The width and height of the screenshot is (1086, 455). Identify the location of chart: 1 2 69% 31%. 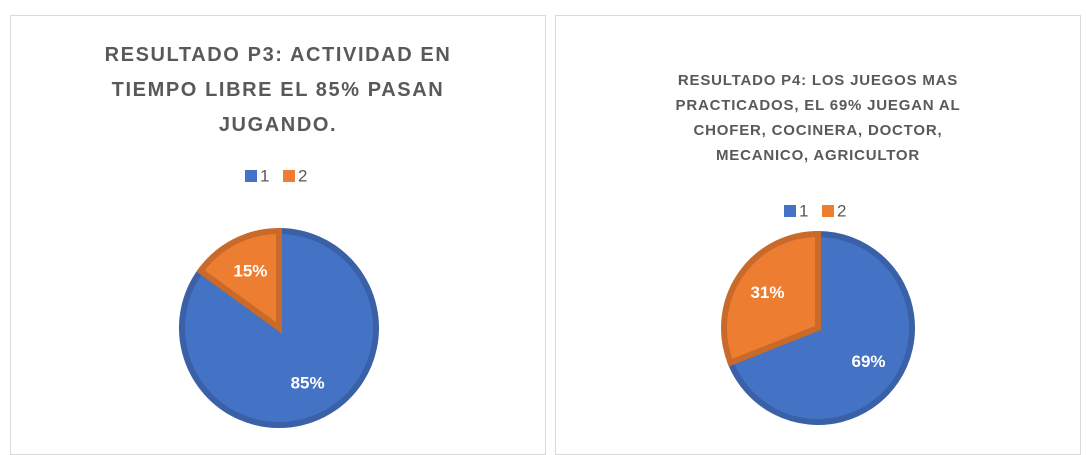
(818, 313).